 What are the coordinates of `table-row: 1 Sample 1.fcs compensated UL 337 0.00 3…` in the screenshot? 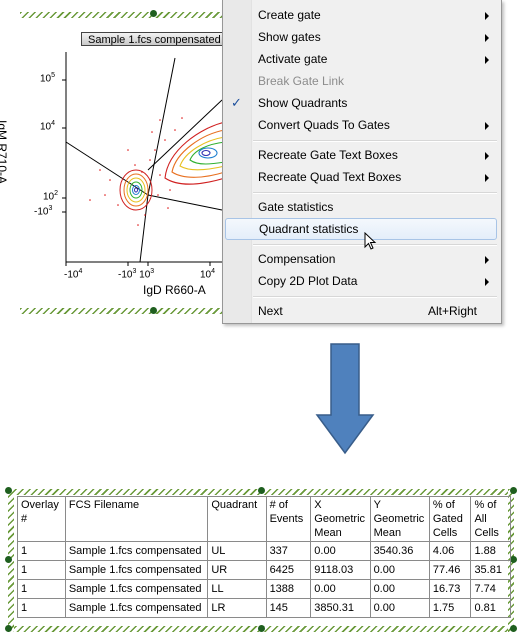 It's located at (264, 551).